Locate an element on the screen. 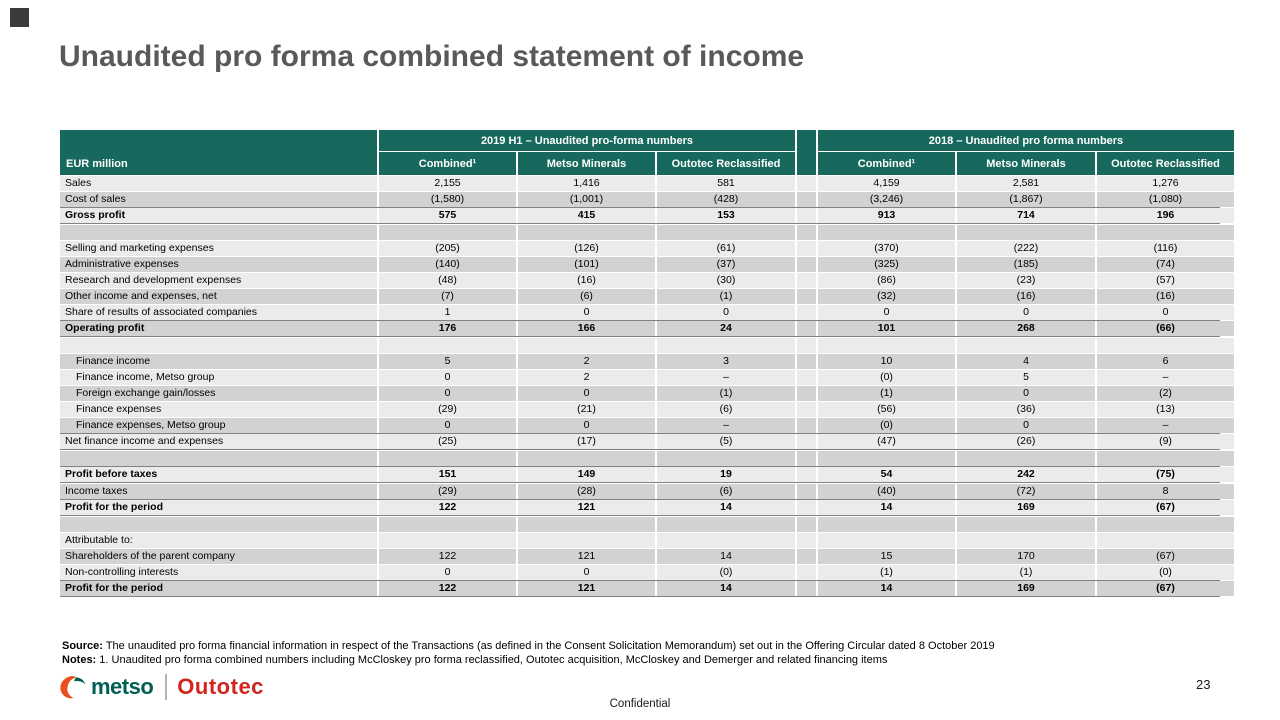 This screenshot has width=1280, height=720. footer-logos: metso Outotec is located at coordinates (161, 687).